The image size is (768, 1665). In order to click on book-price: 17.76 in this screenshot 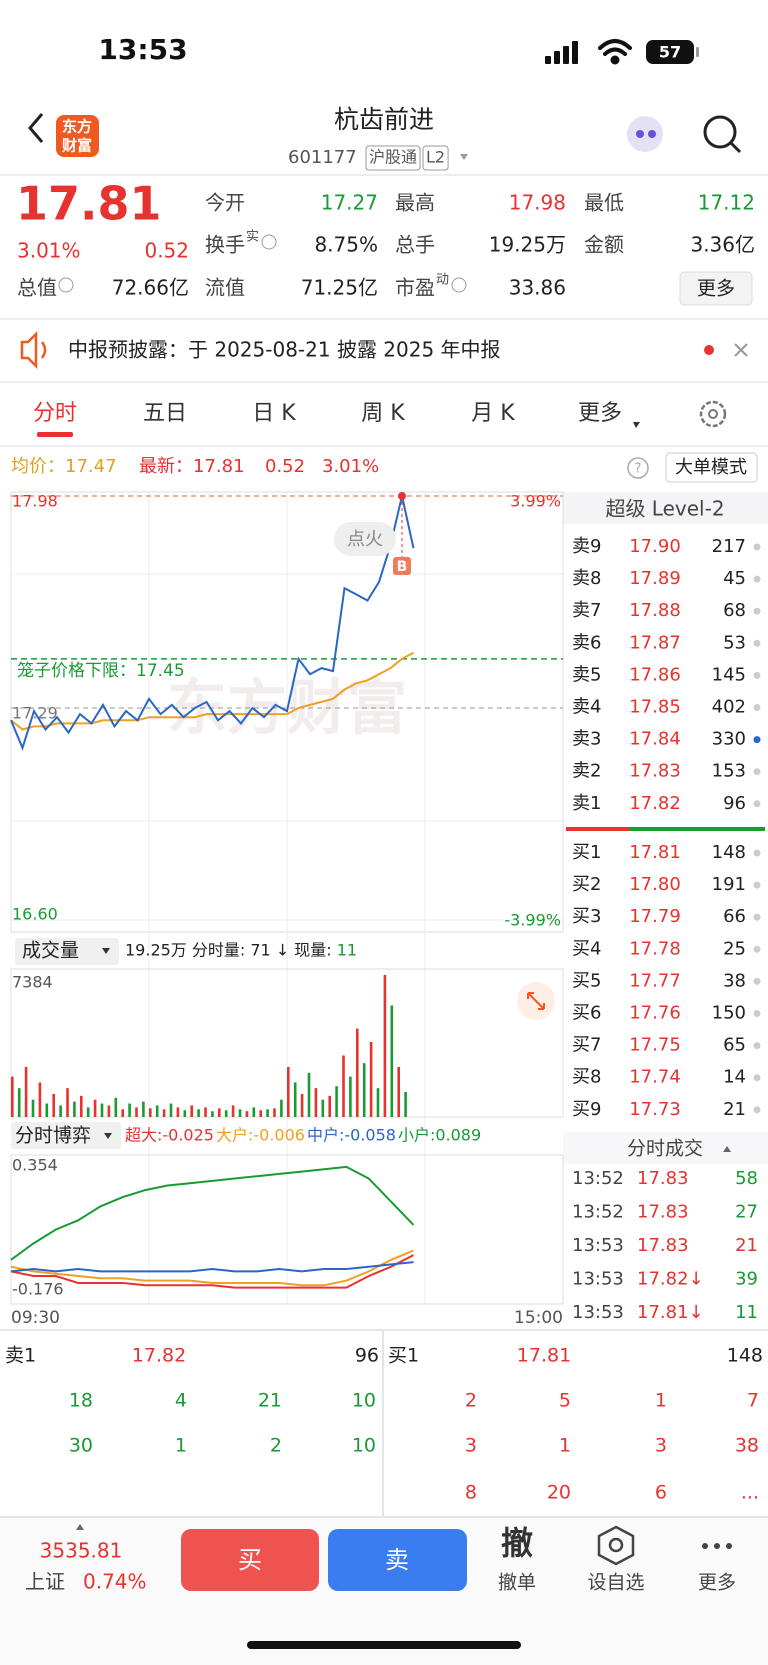, I will do `click(655, 1013)`.